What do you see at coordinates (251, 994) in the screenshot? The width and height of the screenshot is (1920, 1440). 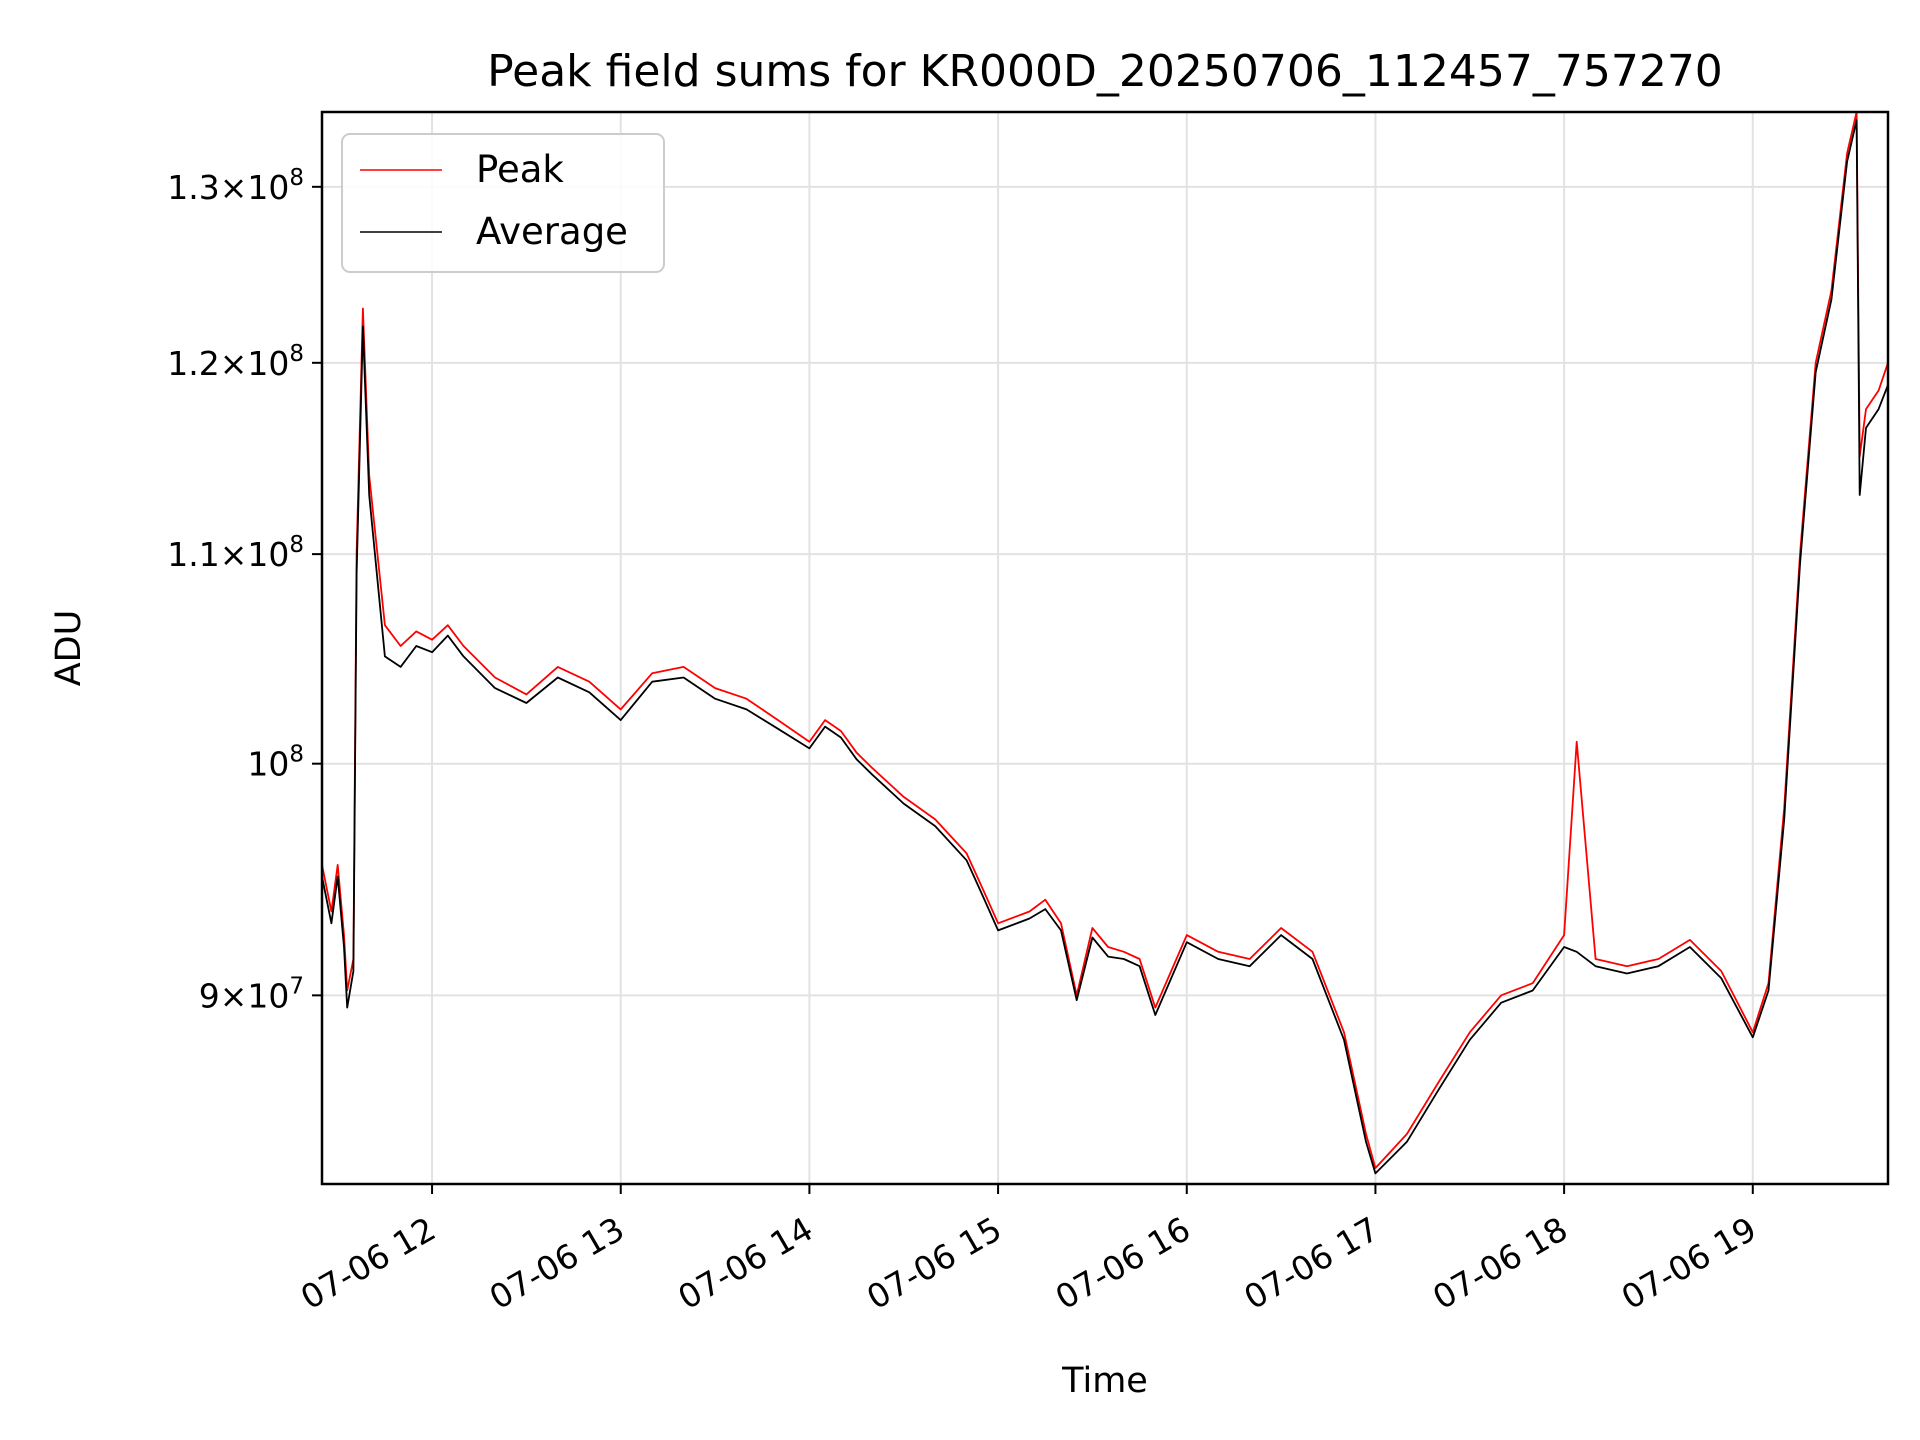 I see `y-tick-label: 9×107` at bounding box center [251, 994].